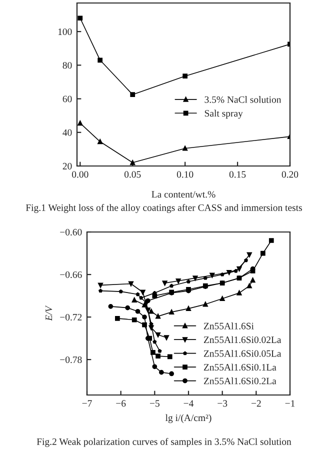 The height and width of the screenshot is (451, 328). What do you see at coordinates (164, 208) in the screenshot?
I see `caption: Fig.1 Weight loss of the alloy coatings after CASS and immersion tests` at bounding box center [164, 208].